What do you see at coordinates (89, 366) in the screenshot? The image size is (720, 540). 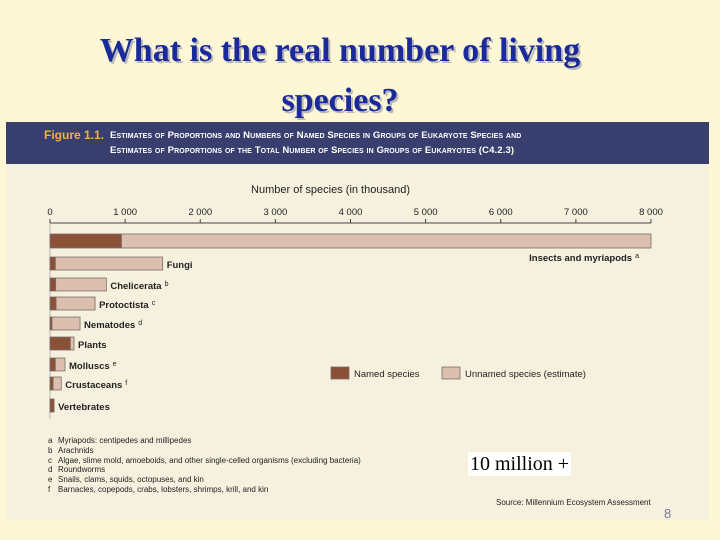 I see `category-name: Molluscs` at bounding box center [89, 366].